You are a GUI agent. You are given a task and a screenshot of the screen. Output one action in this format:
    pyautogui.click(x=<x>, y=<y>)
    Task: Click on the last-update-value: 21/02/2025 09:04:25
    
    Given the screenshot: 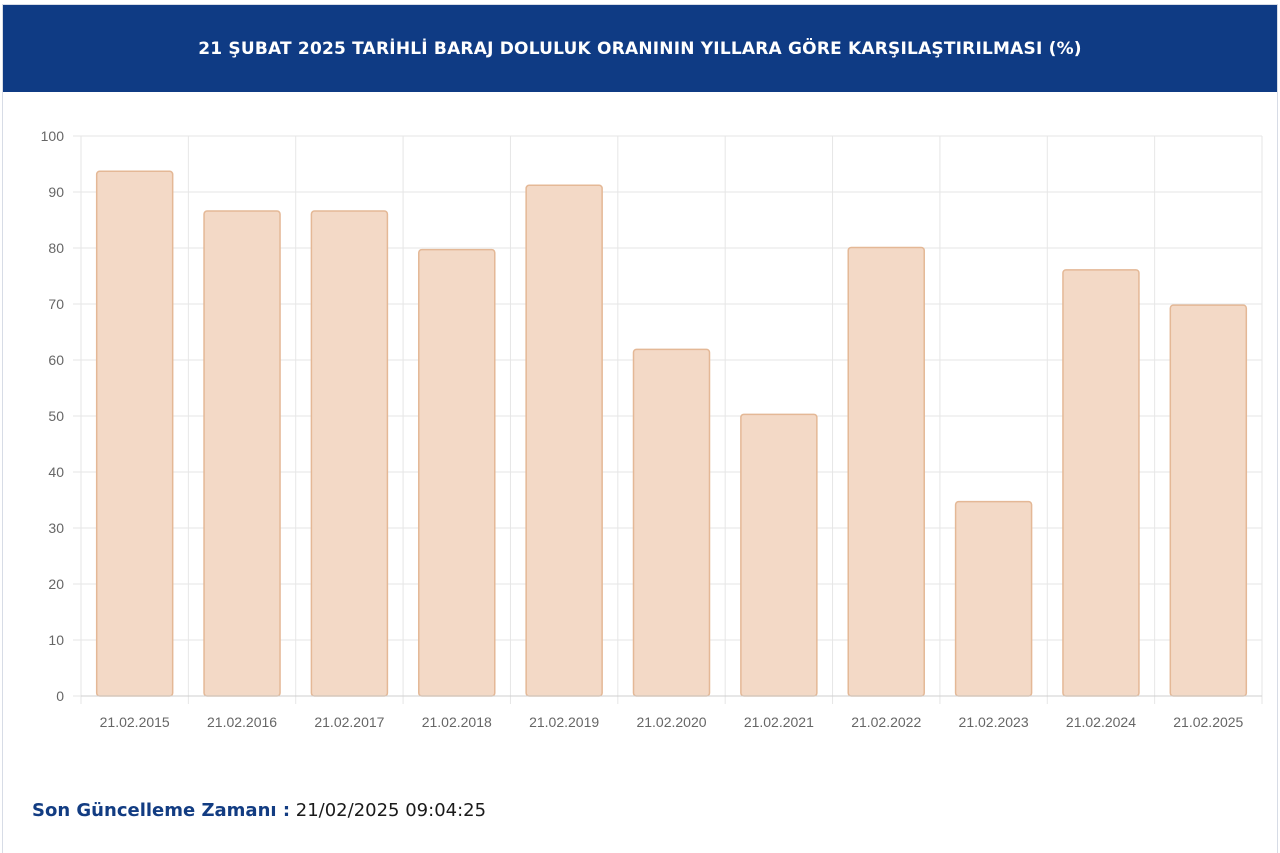 What is the action you would take?
    pyautogui.click(x=391, y=810)
    